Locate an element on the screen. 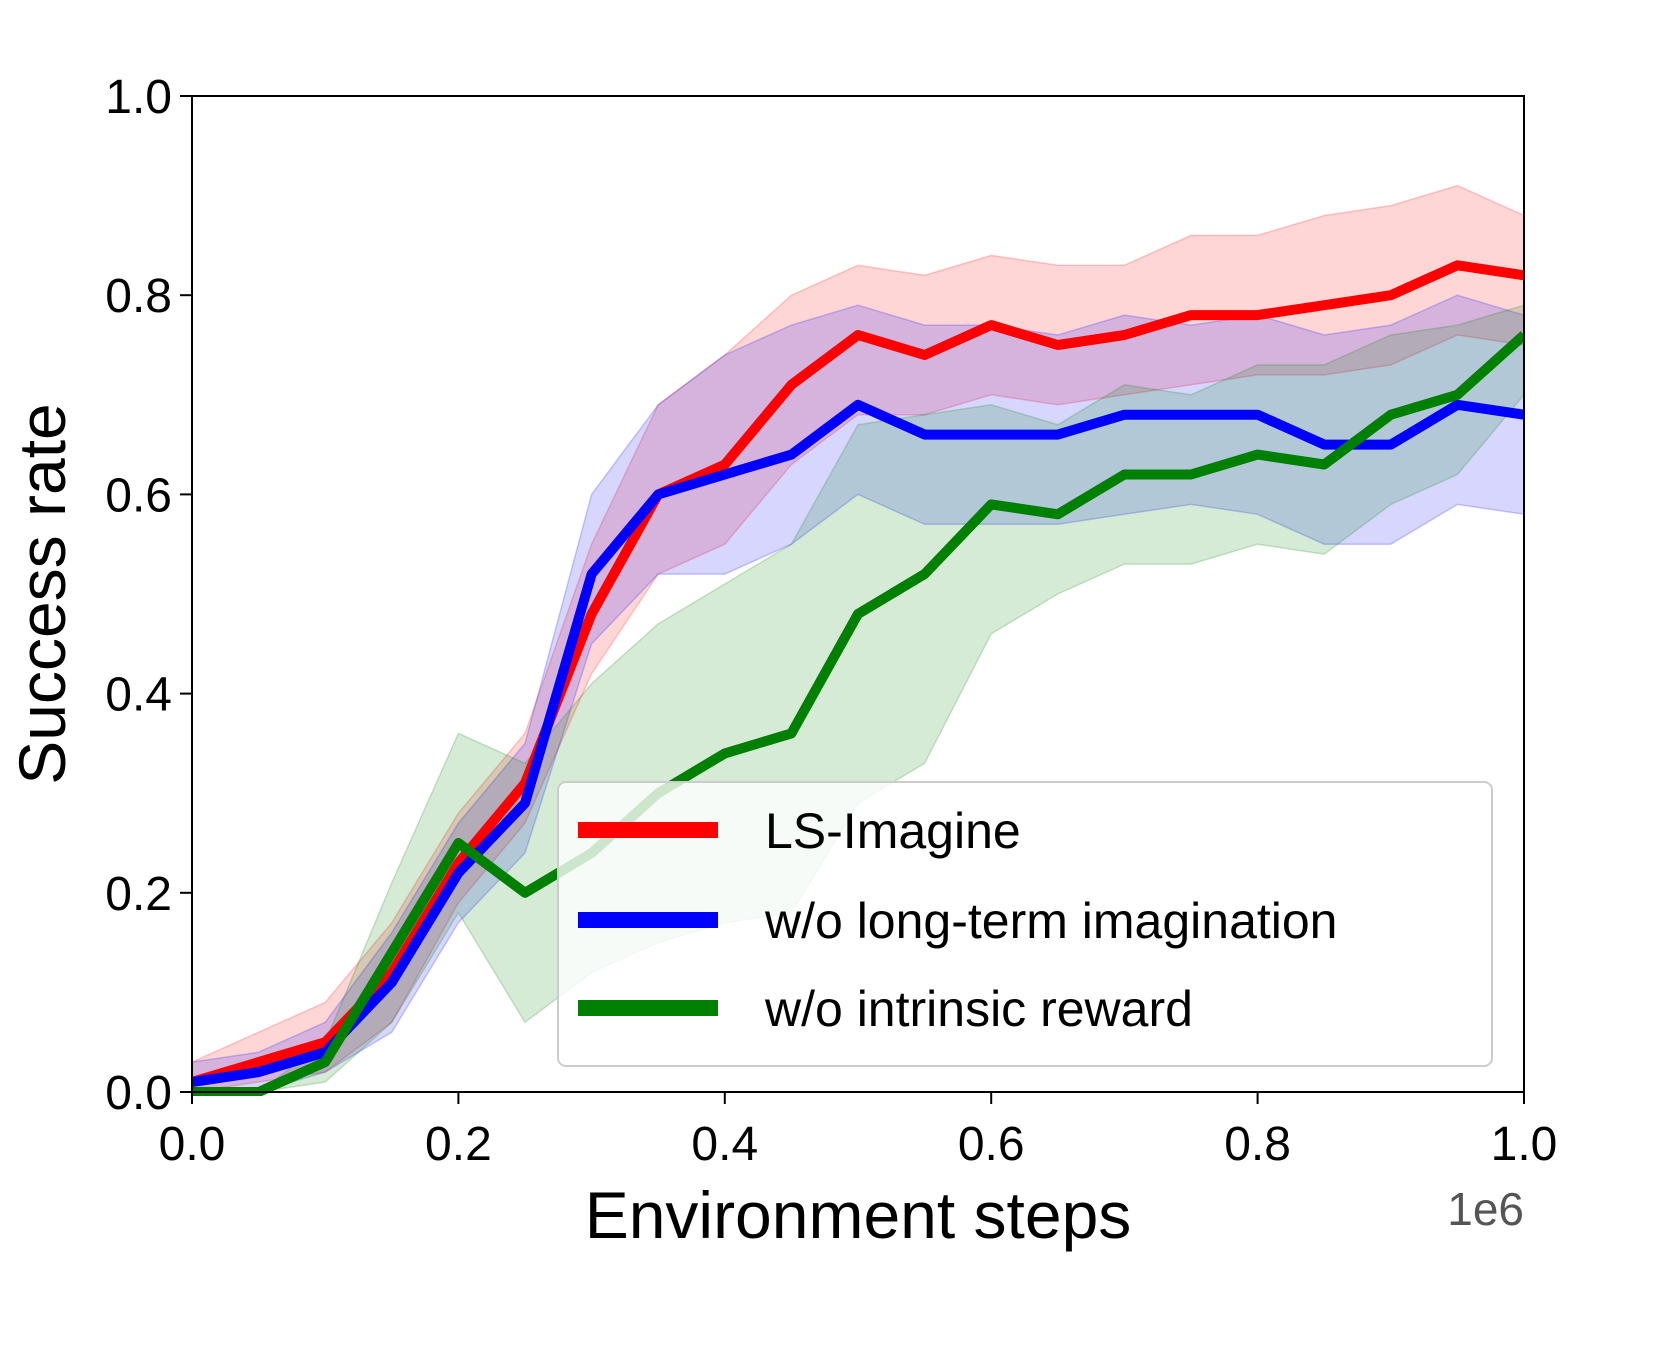 The height and width of the screenshot is (1352, 1661). x-tick-label: 0.6 is located at coordinates (991, 1144).